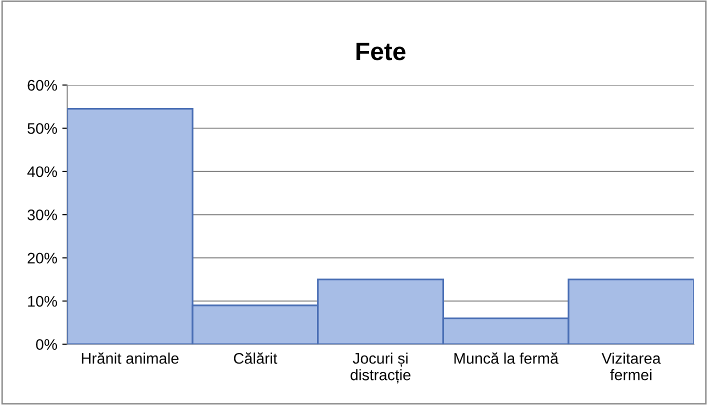 The height and width of the screenshot is (405, 708). What do you see at coordinates (42, 258) in the screenshot?
I see `y-tick-label: 20%` at bounding box center [42, 258].